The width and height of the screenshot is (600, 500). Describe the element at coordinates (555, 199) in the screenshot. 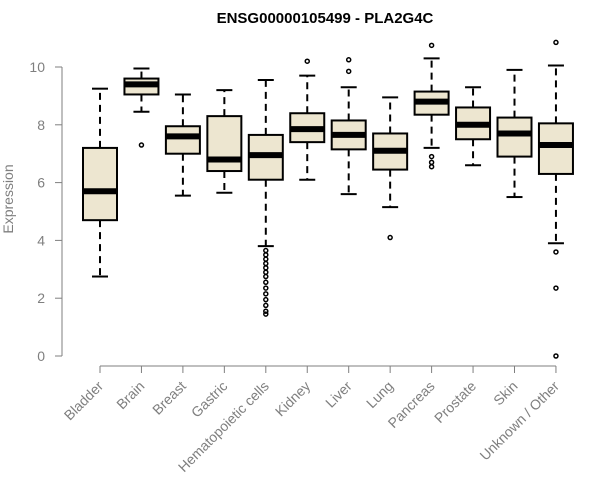

I see `box-unknown-other` at that location.